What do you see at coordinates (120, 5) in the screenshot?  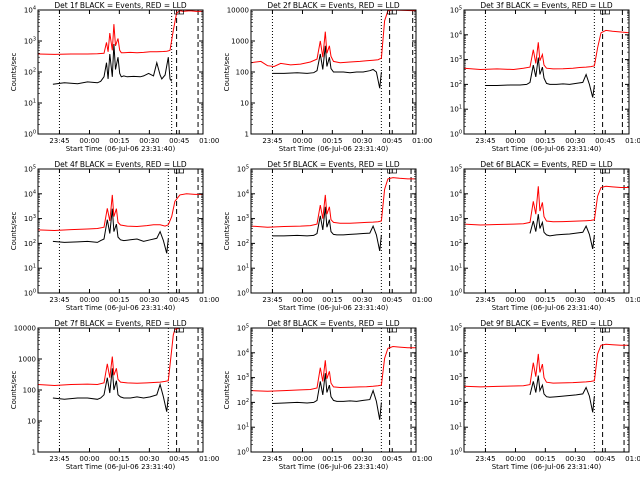 I see `panel-title: Det 1f BLACK = Events, RED = LLD` at bounding box center [120, 5].